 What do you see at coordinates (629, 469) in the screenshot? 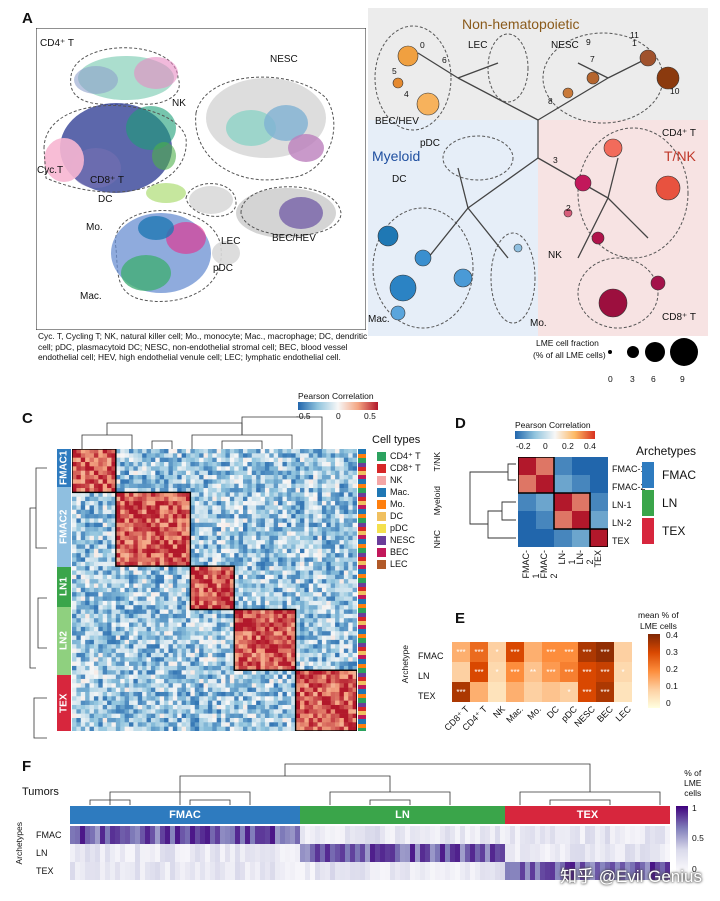
I see `row-label: FMAC-1` at bounding box center [629, 469].